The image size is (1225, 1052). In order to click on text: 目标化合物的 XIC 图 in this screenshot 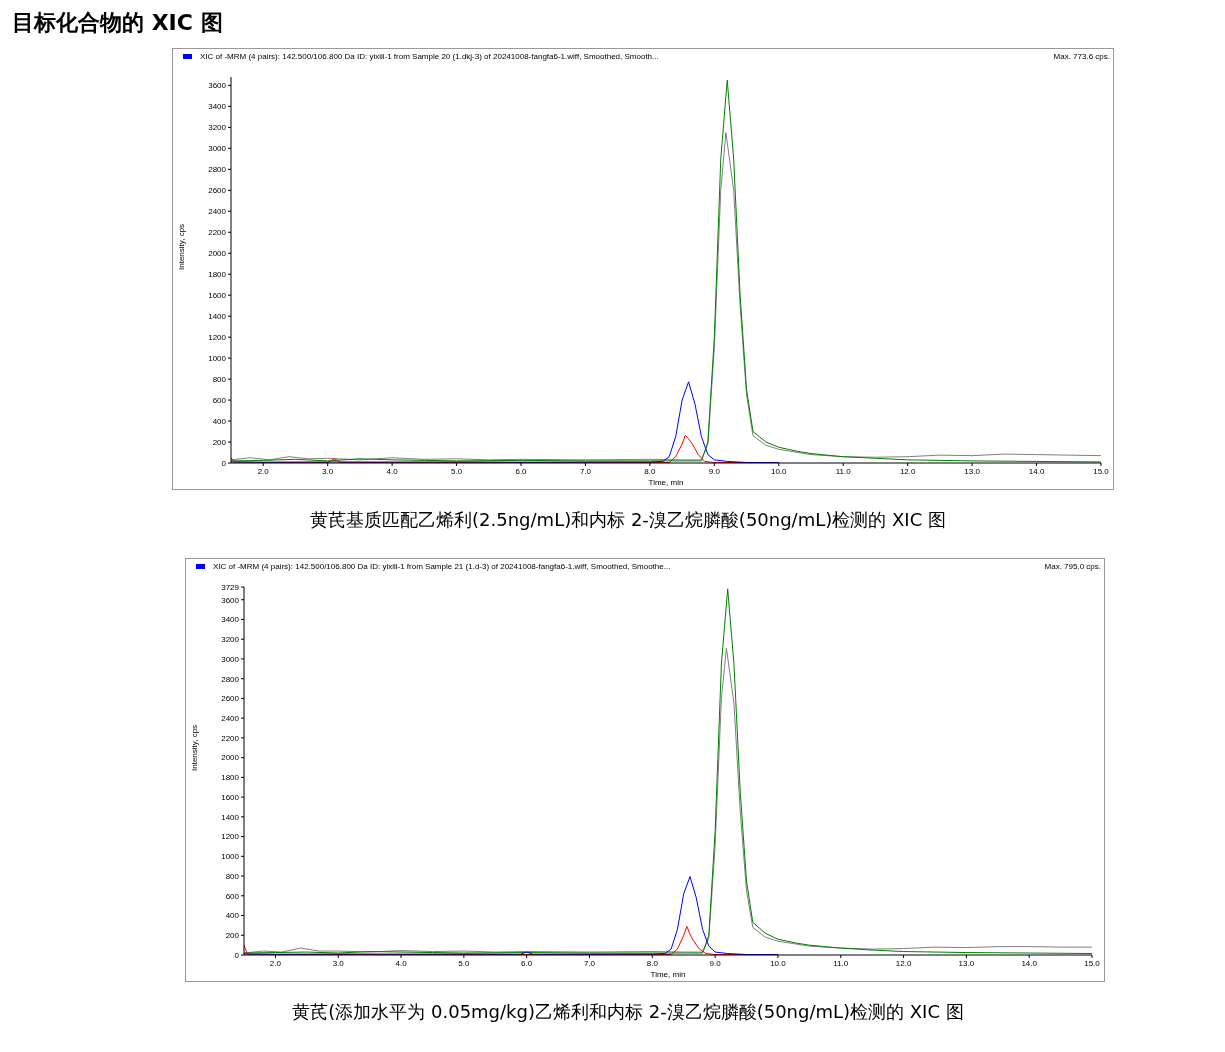, I will do `click(118, 23)`.